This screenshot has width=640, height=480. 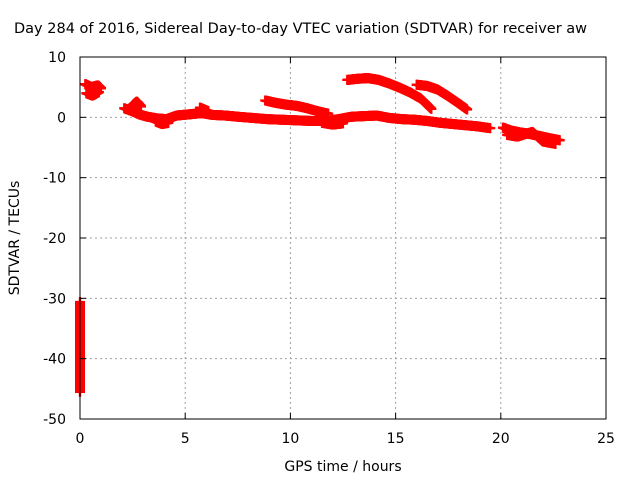 What do you see at coordinates (606, 439) in the screenshot?
I see `x-tick-label: 25` at bounding box center [606, 439].